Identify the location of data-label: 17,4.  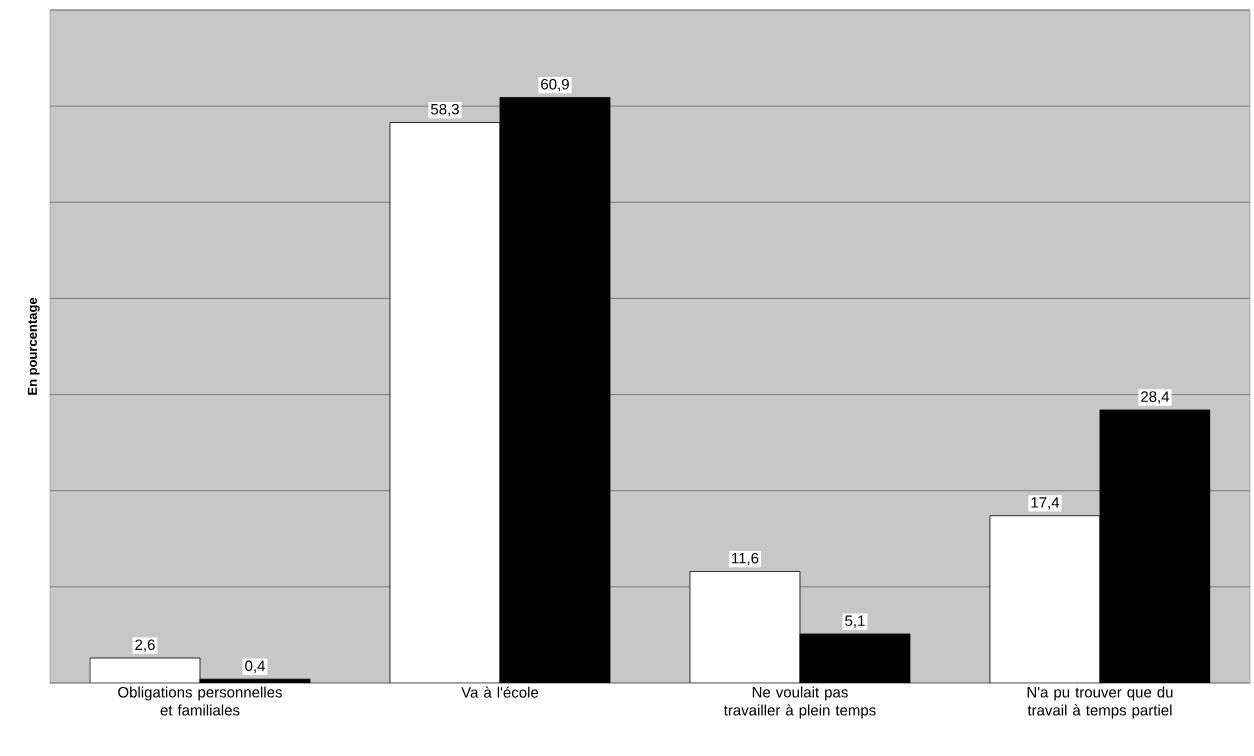
(1045, 503).